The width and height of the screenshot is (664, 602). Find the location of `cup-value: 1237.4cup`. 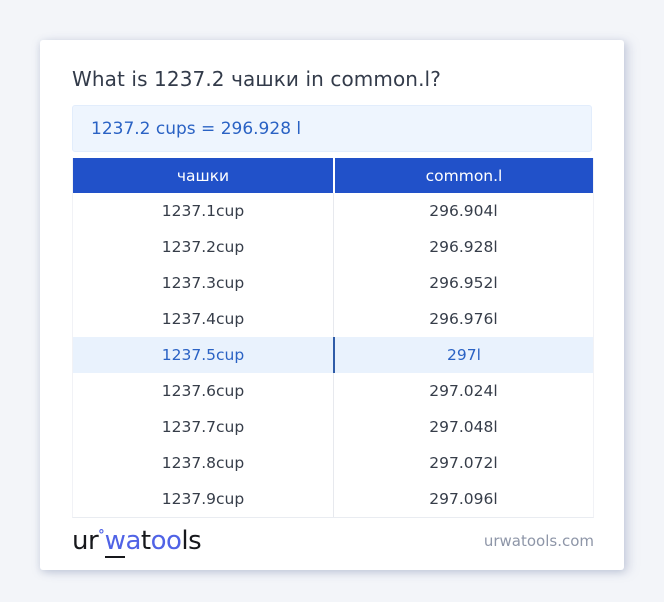

cup-value: 1237.4cup is located at coordinates (203, 319).